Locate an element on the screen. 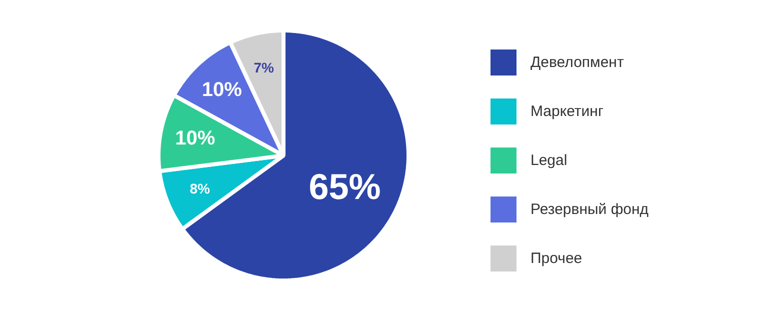 This screenshot has height=326, width=759. legend-label: Прочее is located at coordinates (556, 258).